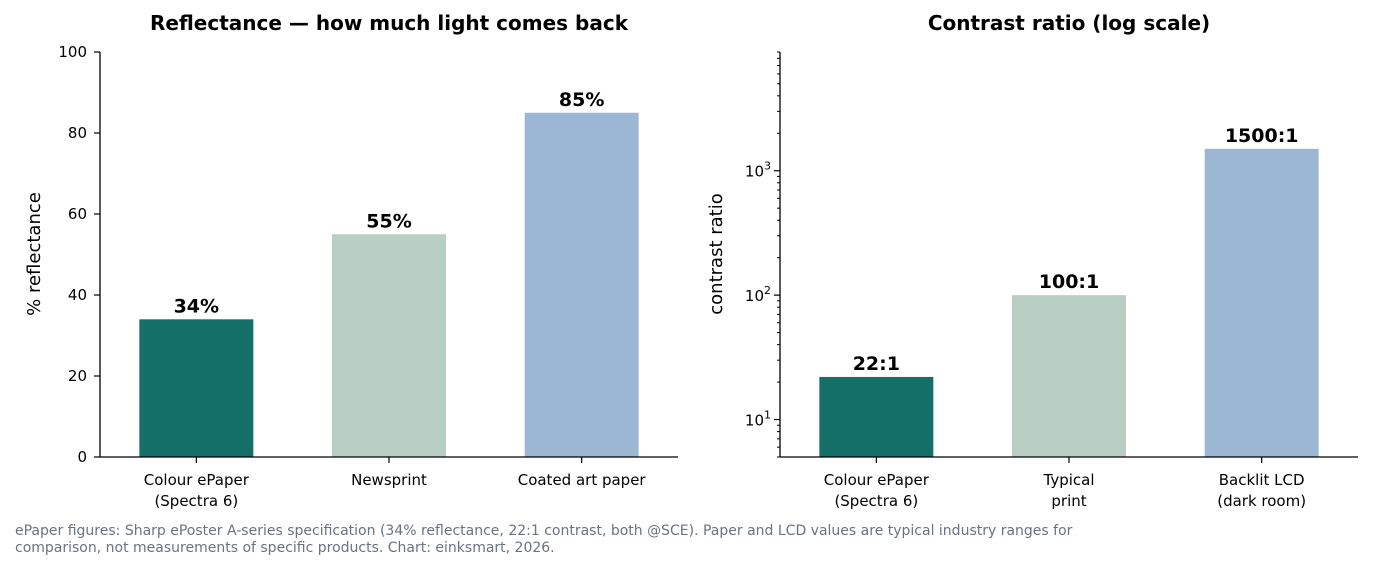 The width and height of the screenshot is (1373, 572). I want to click on chart-title: Contrast ratio (log scale), so click(1069, 23).